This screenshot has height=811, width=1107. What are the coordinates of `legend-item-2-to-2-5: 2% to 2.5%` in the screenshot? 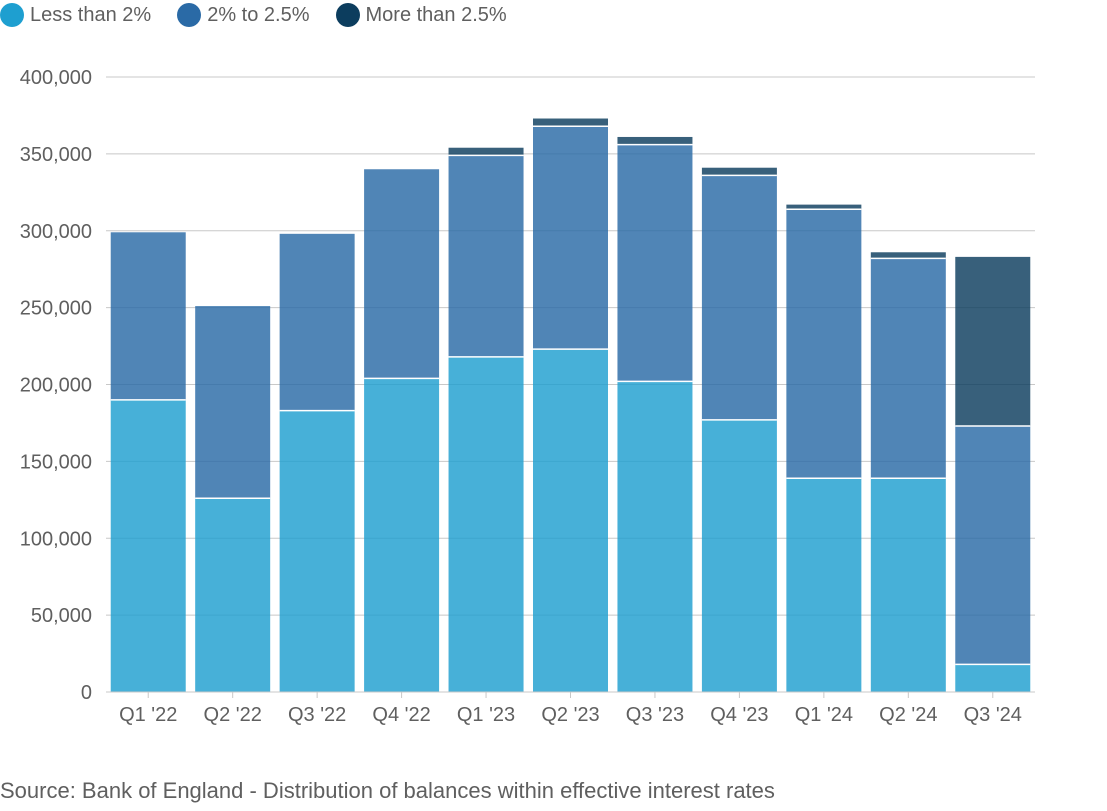 It's located at (243, 15).